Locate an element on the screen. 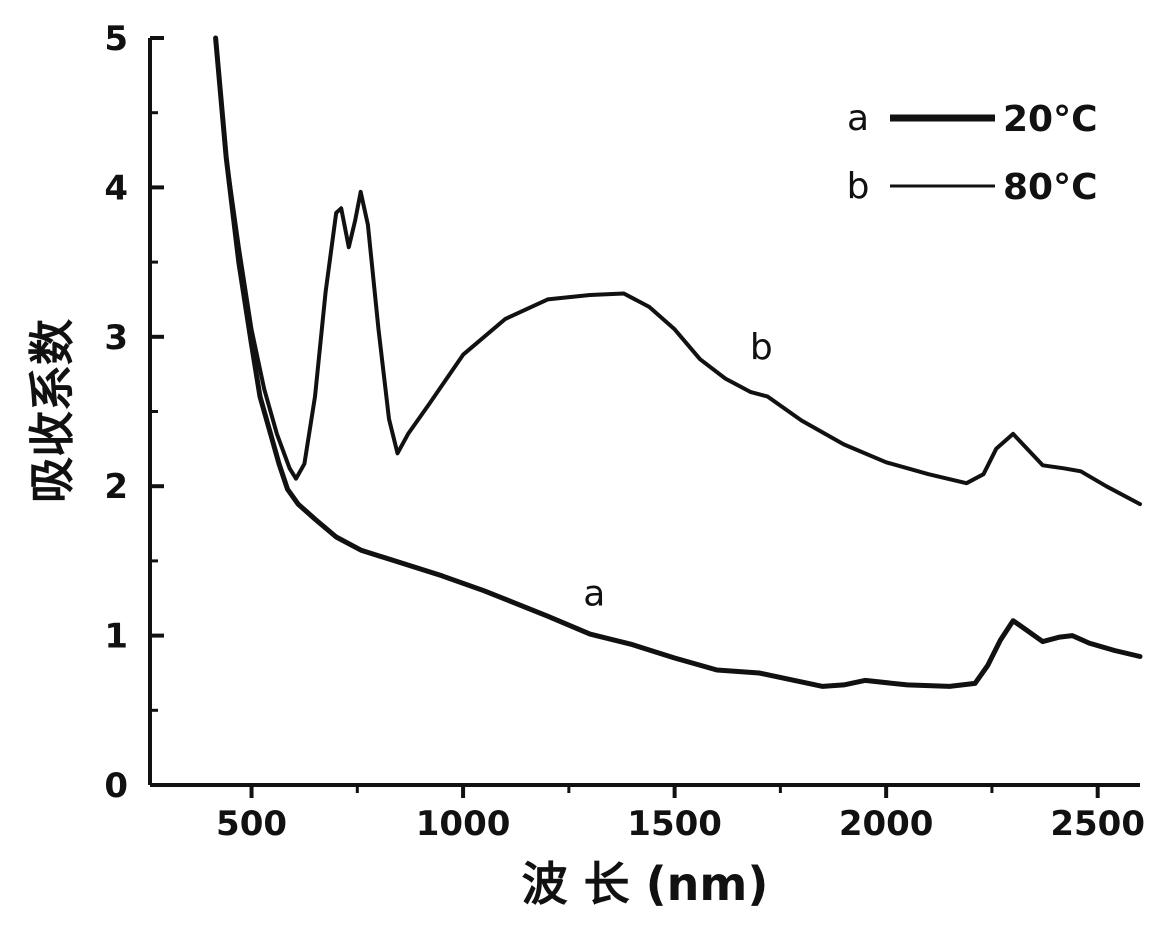  curve-label-a: a is located at coordinates (594, 594).